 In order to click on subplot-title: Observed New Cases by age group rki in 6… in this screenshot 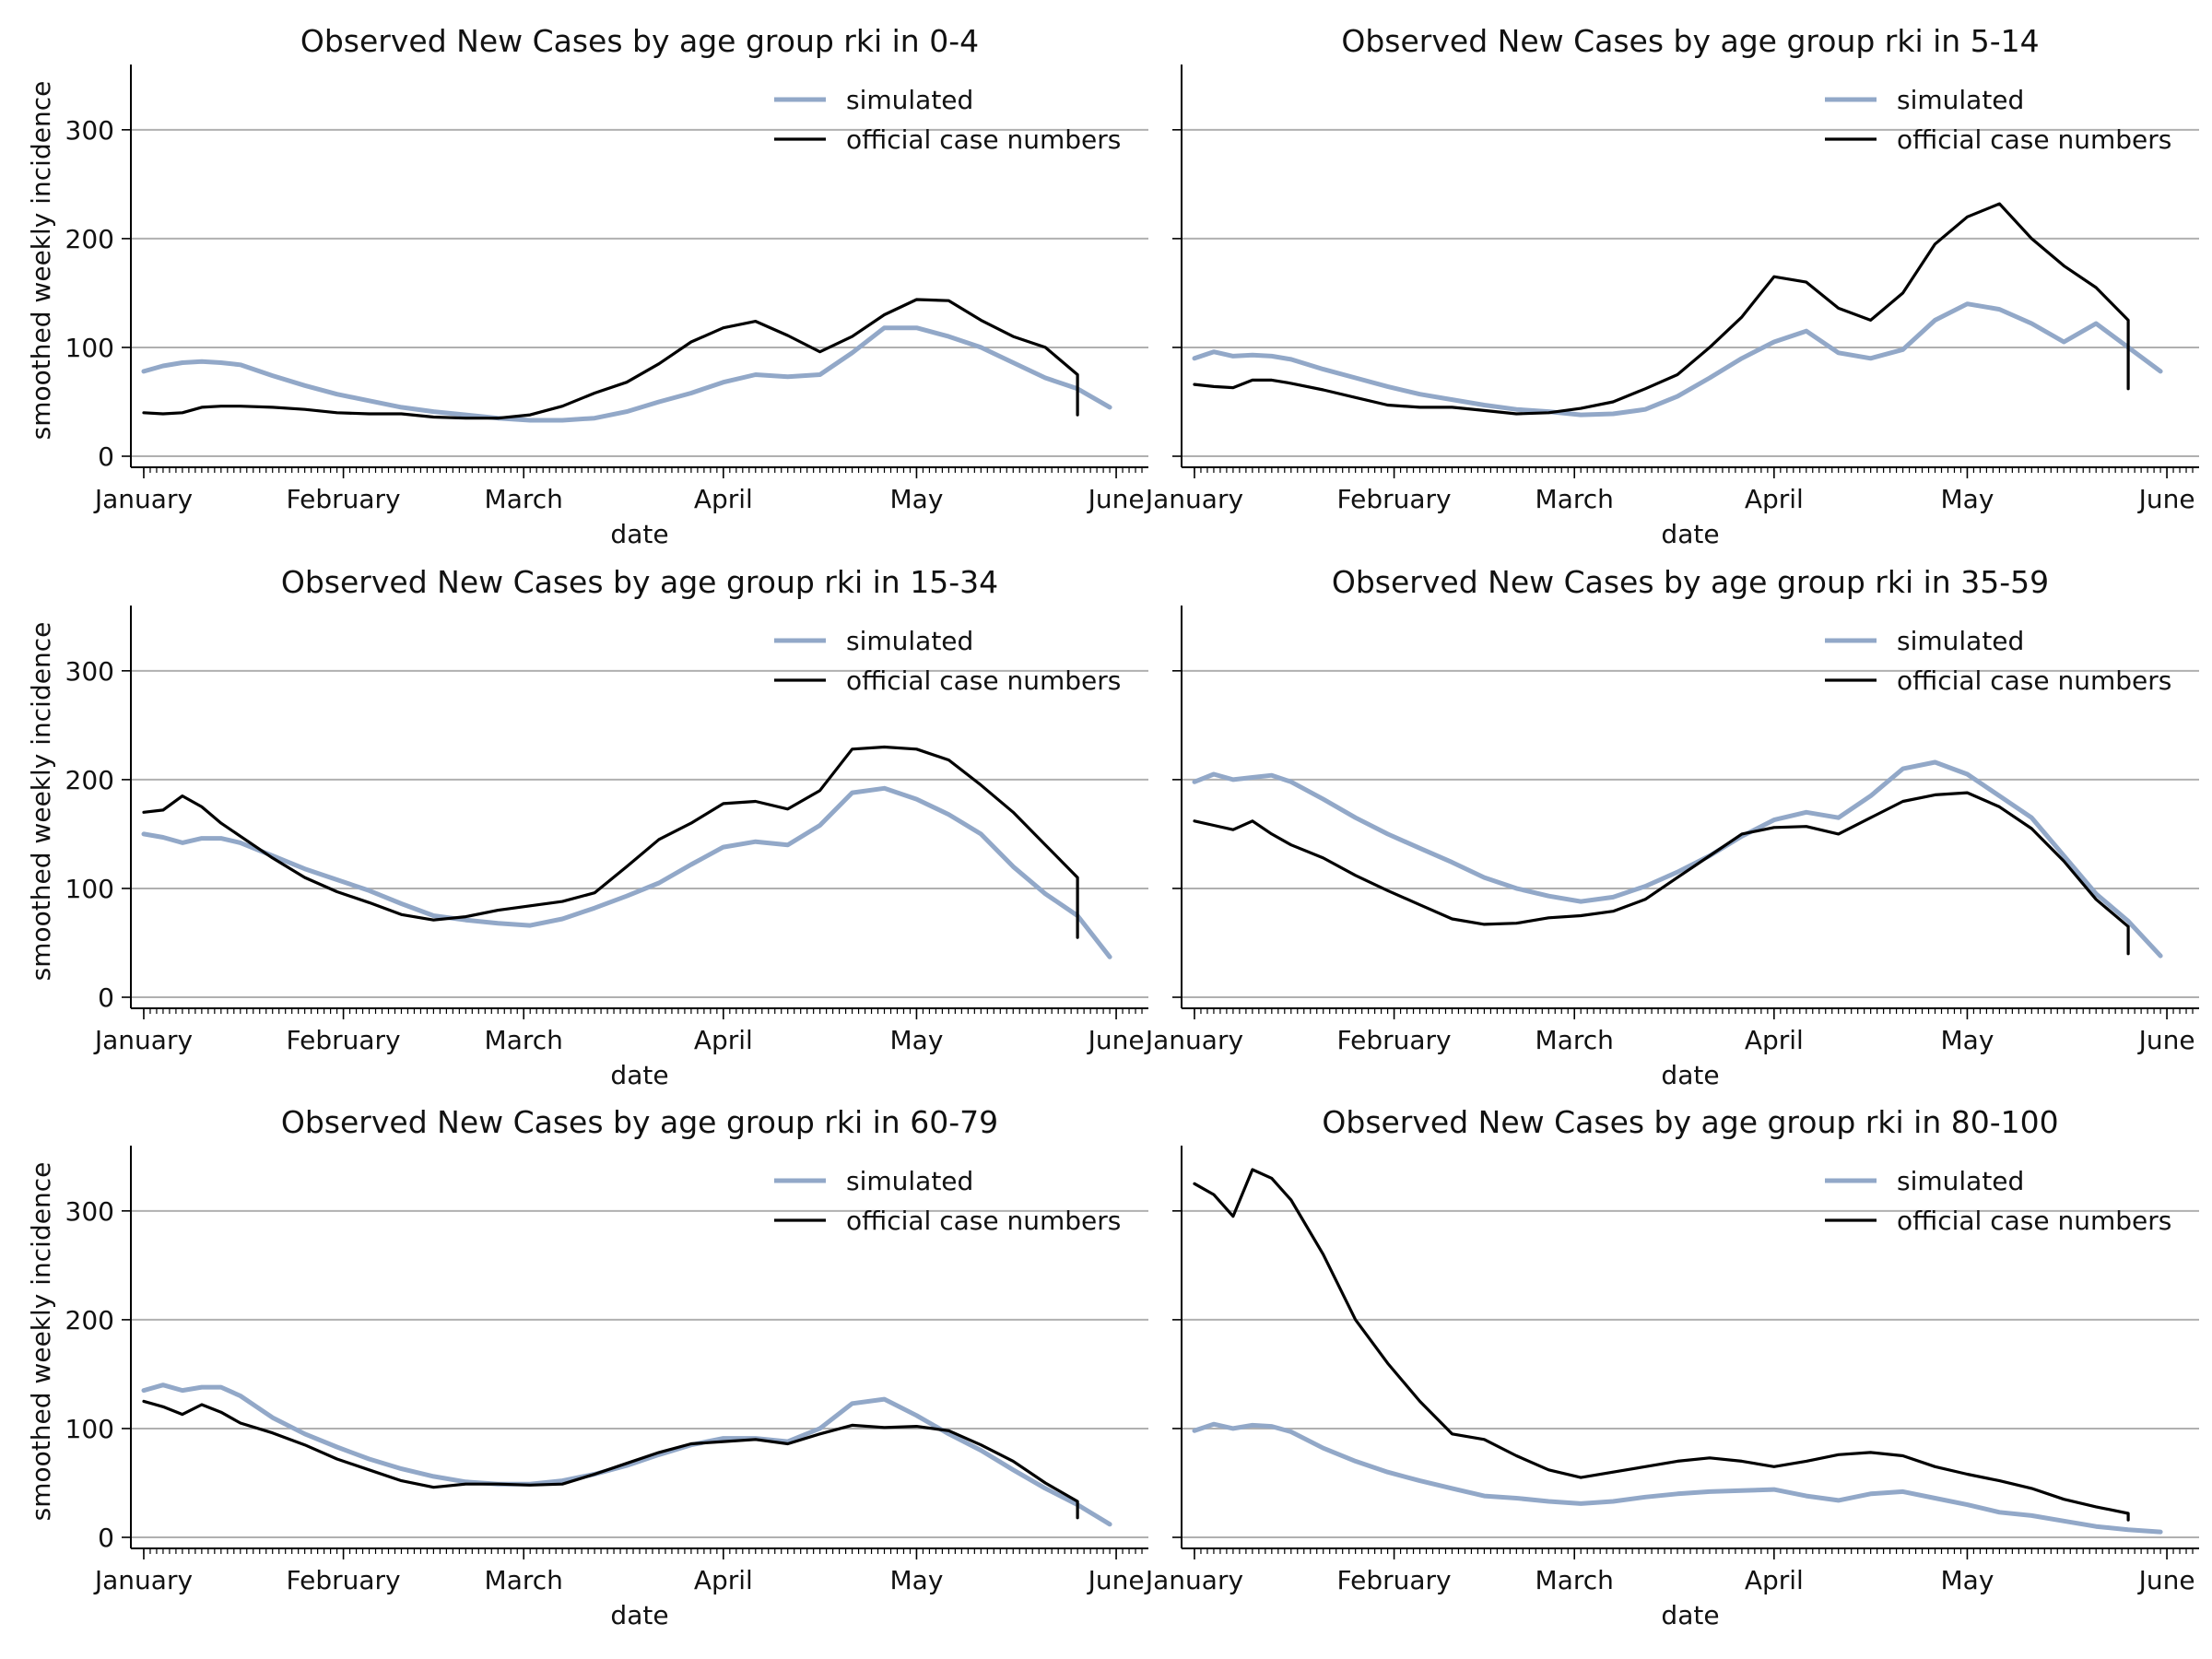, I will do `click(639, 1122)`.